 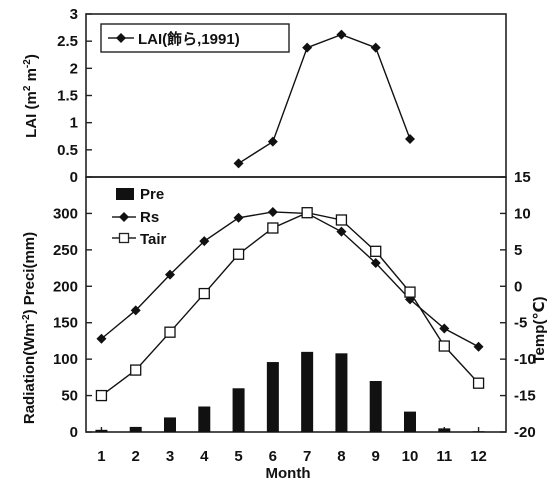 I want to click on precipitation-bars, so click(x=290, y=391).